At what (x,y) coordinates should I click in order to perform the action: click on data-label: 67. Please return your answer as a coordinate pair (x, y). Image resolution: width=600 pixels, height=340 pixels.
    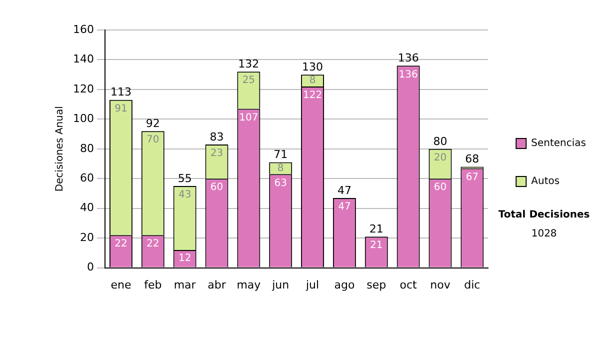
    Looking at the image, I should click on (472, 177).